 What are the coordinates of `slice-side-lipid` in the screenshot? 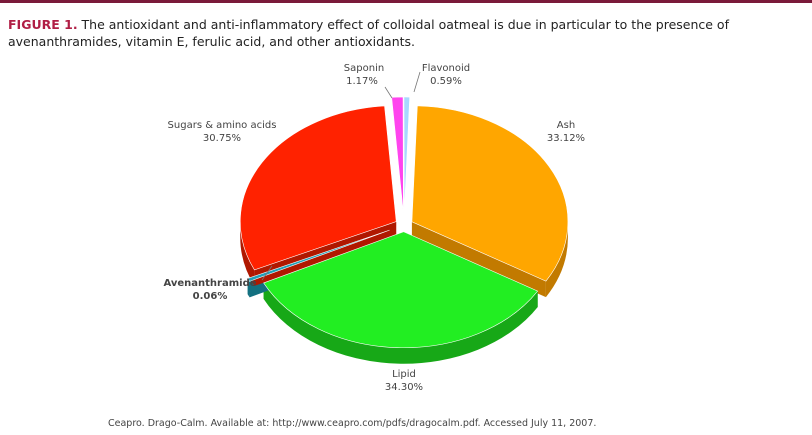 It's located at (400, 323).